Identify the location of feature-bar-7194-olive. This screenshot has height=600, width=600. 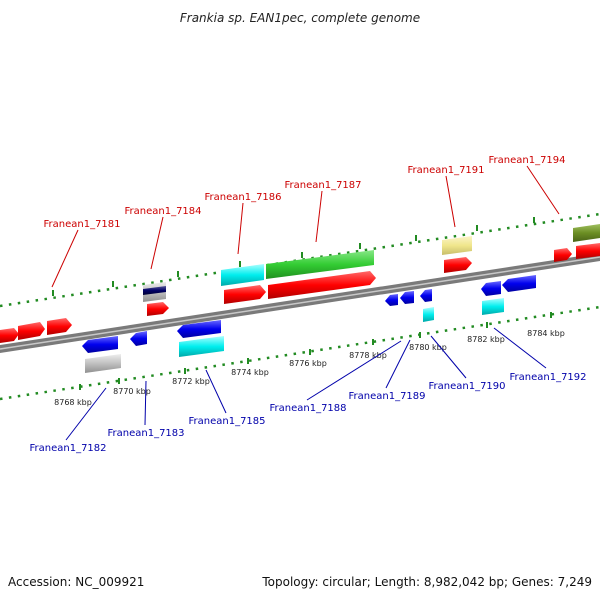
(586, 233).